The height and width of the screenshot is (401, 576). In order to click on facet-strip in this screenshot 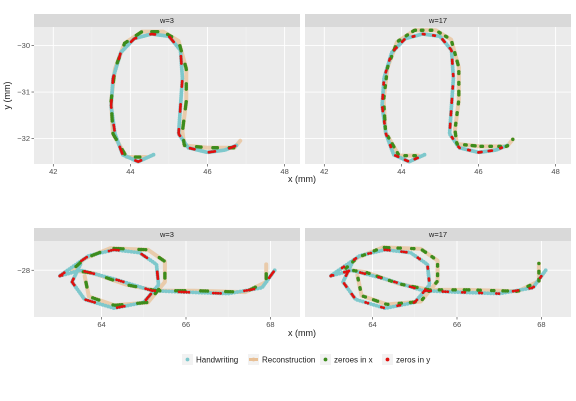, I will do `click(438, 20)`.